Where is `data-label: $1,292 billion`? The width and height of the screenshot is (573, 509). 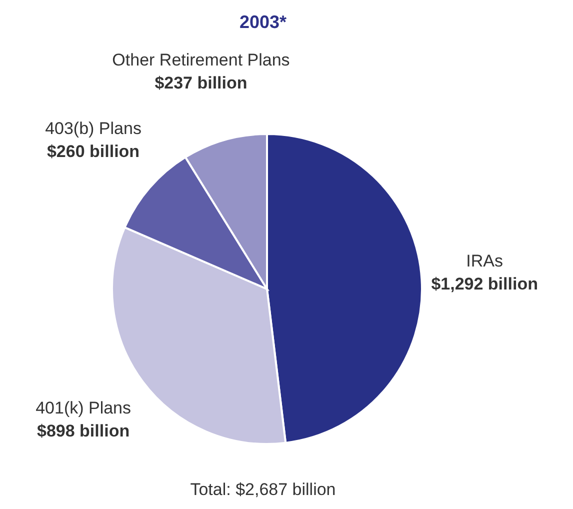
data-label: $1,292 billion is located at coordinates (484, 284).